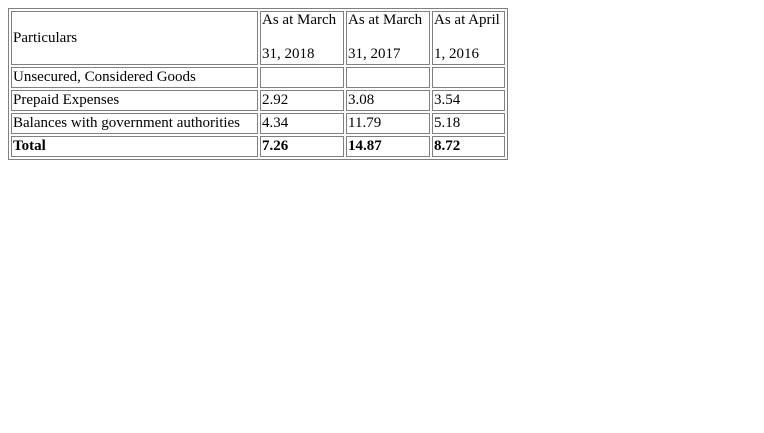 The image size is (764, 433). I want to click on header-2016-line1: As at April, so click(467, 20).